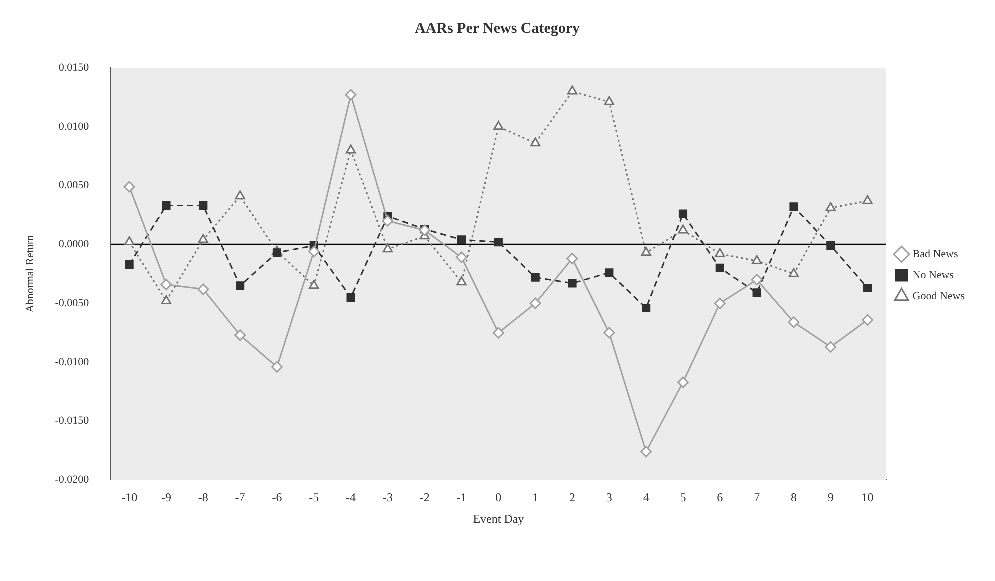 Image resolution: width=995 pixels, height=581 pixels. I want to click on y-tick-label: -0.0050, so click(72, 303).